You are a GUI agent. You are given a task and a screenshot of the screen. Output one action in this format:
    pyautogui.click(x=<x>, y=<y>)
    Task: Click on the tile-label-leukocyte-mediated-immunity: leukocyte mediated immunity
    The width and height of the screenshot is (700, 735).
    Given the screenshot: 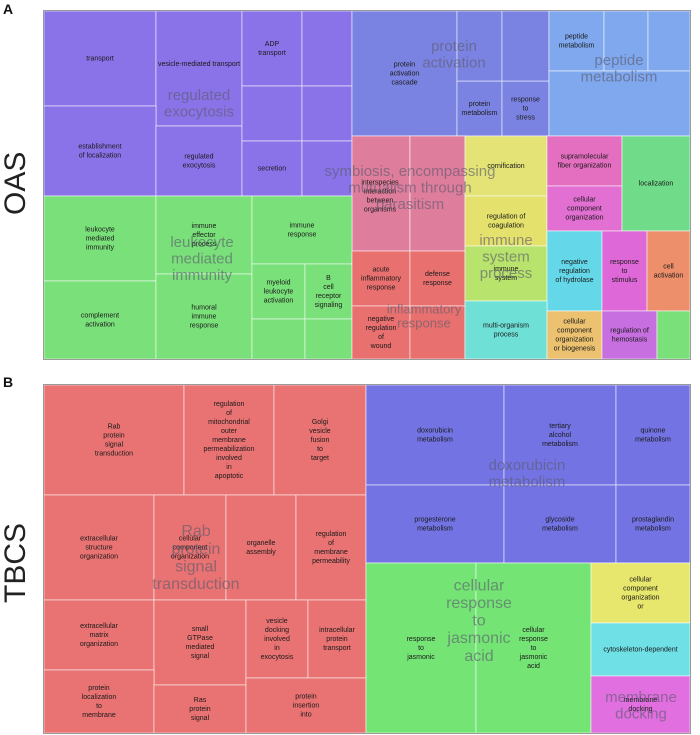 What is the action you would take?
    pyautogui.click(x=100, y=239)
    